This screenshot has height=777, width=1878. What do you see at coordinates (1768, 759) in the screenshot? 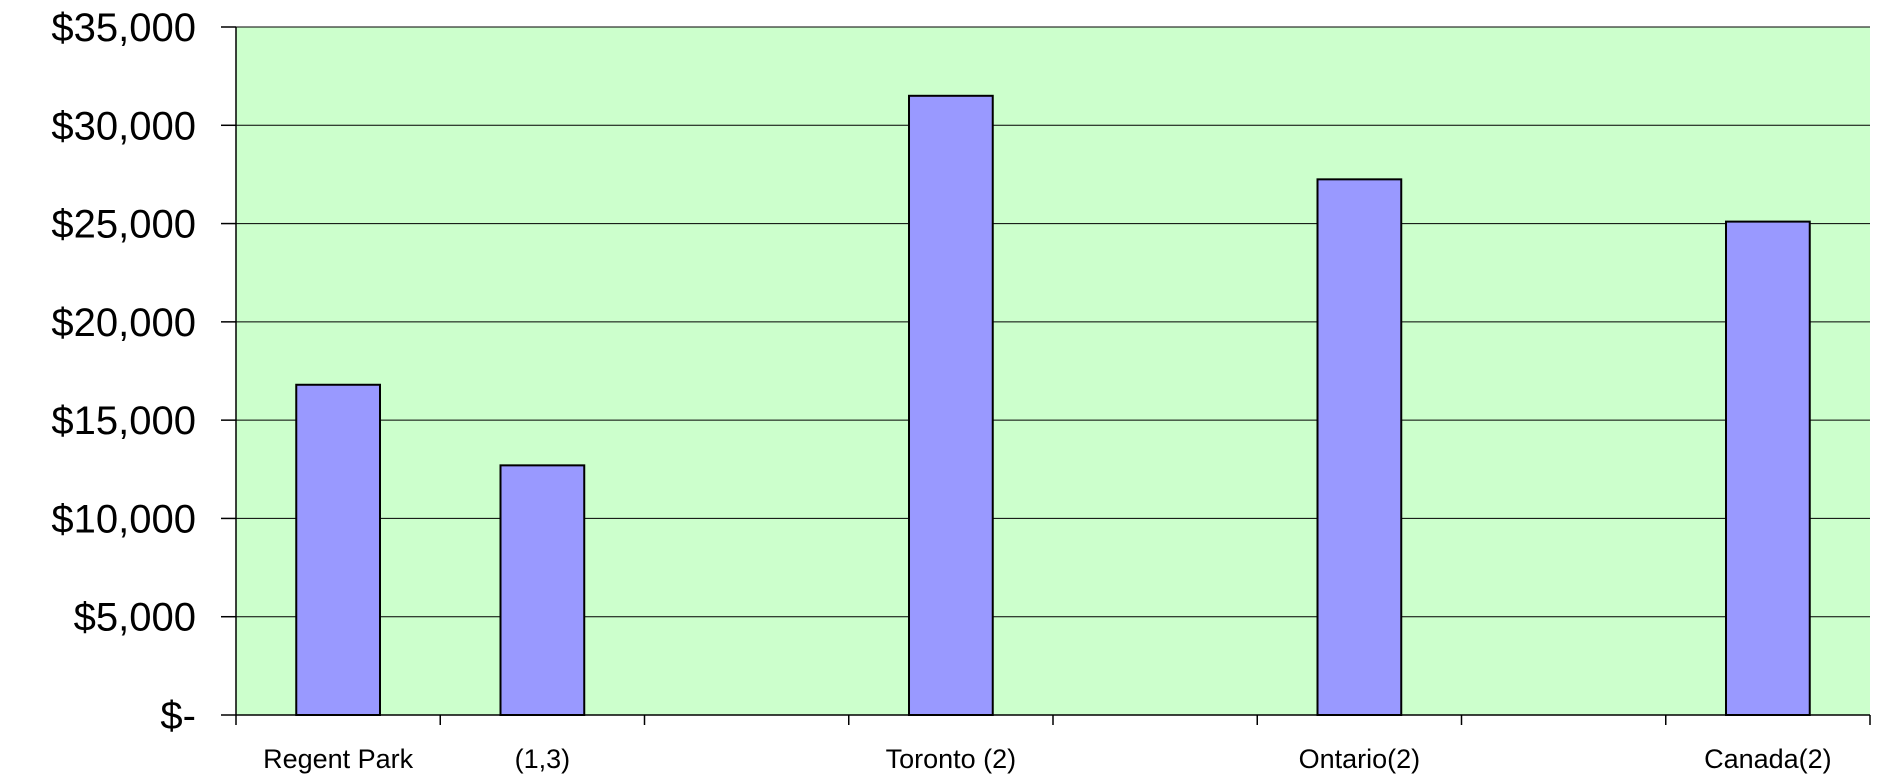
I see `x-tick-label: Canada(2)` at bounding box center [1768, 759].